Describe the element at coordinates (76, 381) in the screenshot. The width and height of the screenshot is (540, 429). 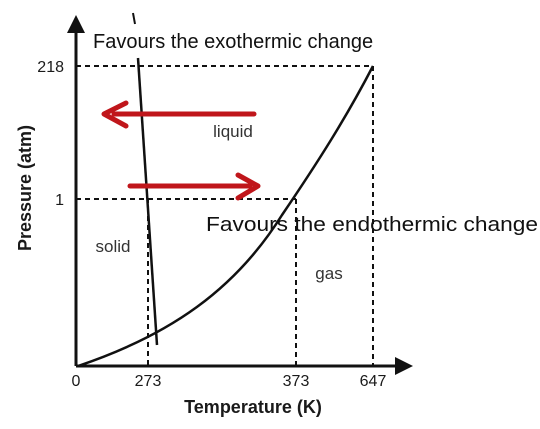
I see `x-tick-0: 0` at that location.